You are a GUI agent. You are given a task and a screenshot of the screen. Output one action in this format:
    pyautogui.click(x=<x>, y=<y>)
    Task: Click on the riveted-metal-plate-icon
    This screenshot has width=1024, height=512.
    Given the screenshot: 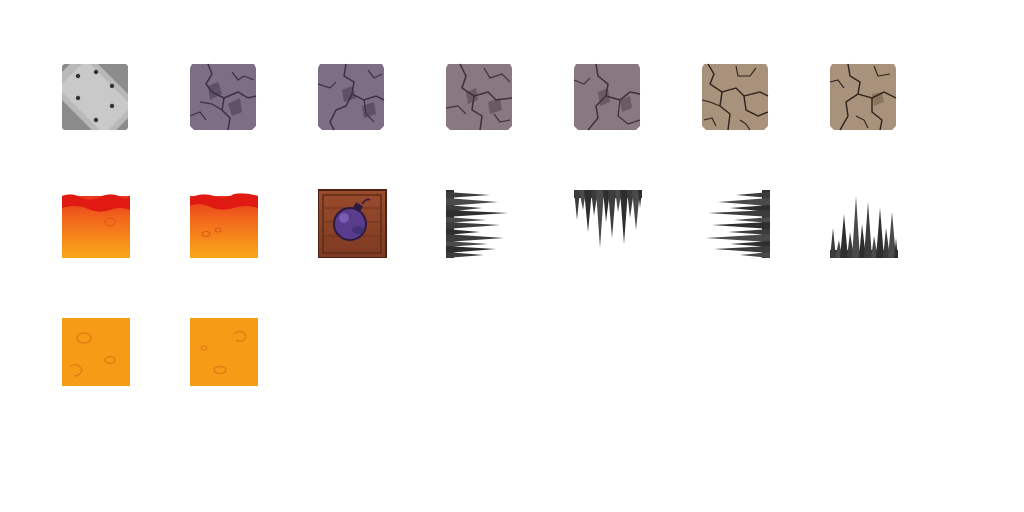 What is the action you would take?
    pyautogui.click(x=95, y=97)
    